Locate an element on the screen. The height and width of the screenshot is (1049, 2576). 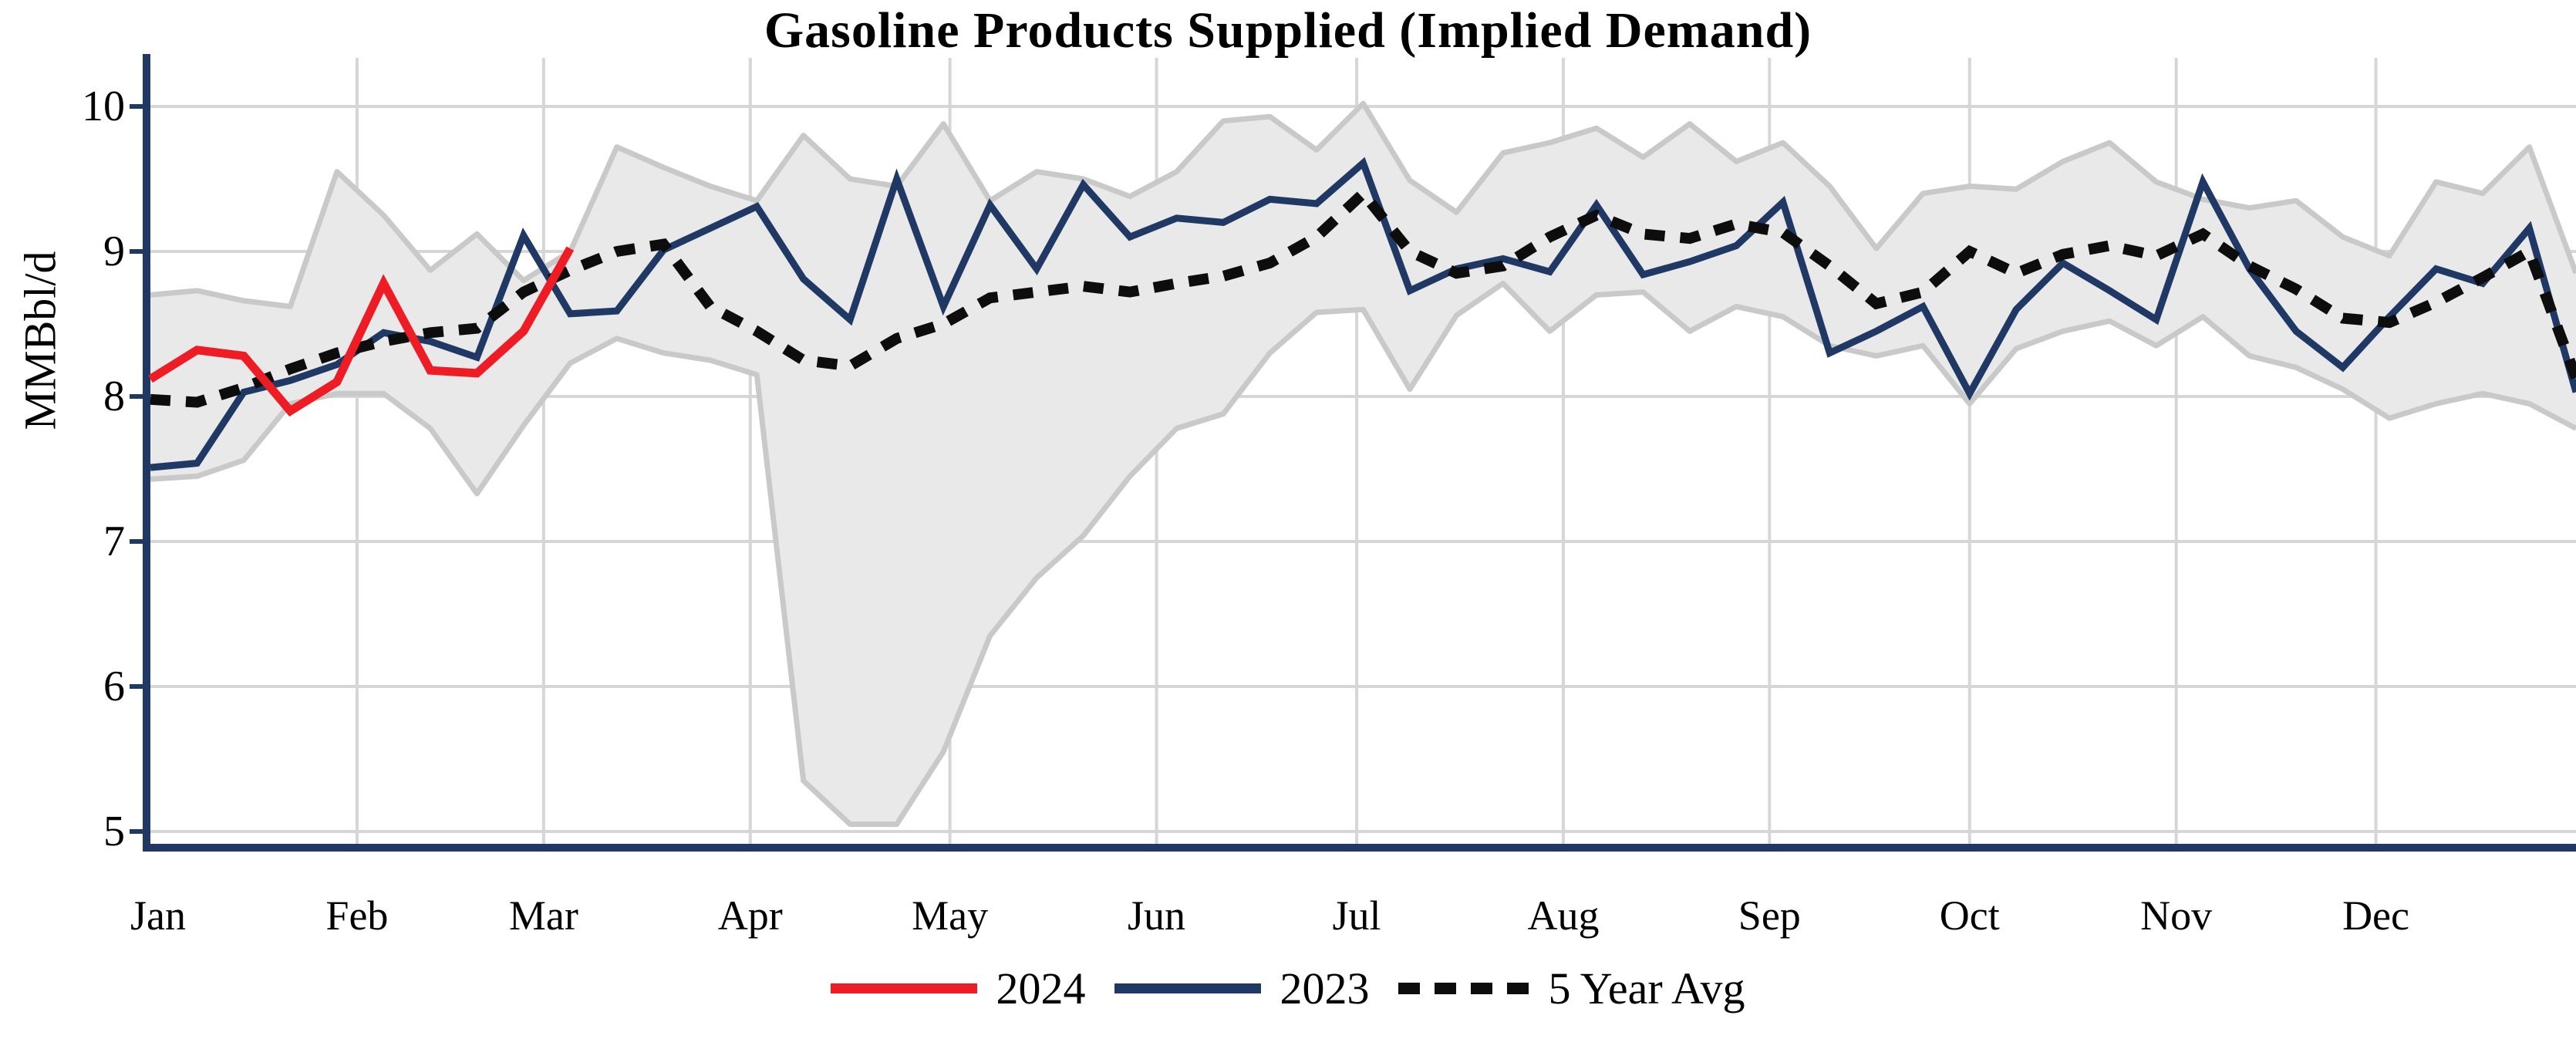
x-tick-label-Feb: Feb is located at coordinates (356, 915).